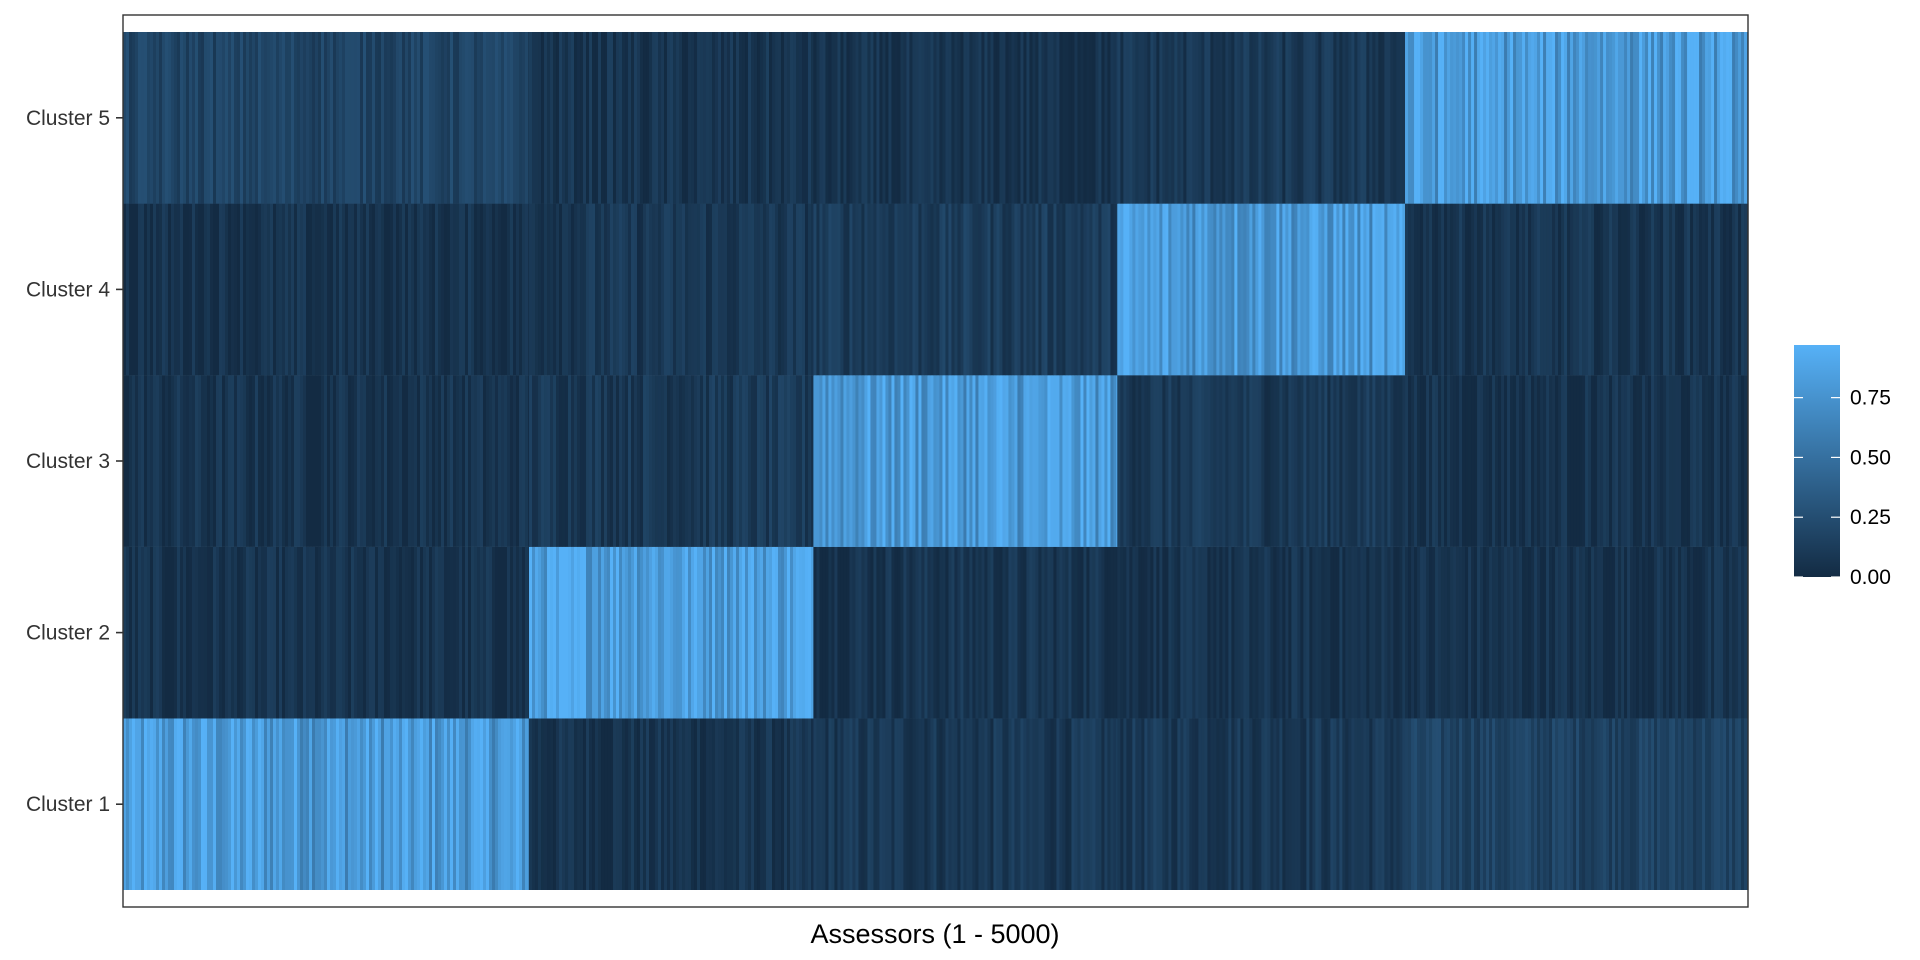 The width and height of the screenshot is (1920, 960). What do you see at coordinates (1870, 457) in the screenshot?
I see `legend-tick-label: 0.50` at bounding box center [1870, 457].